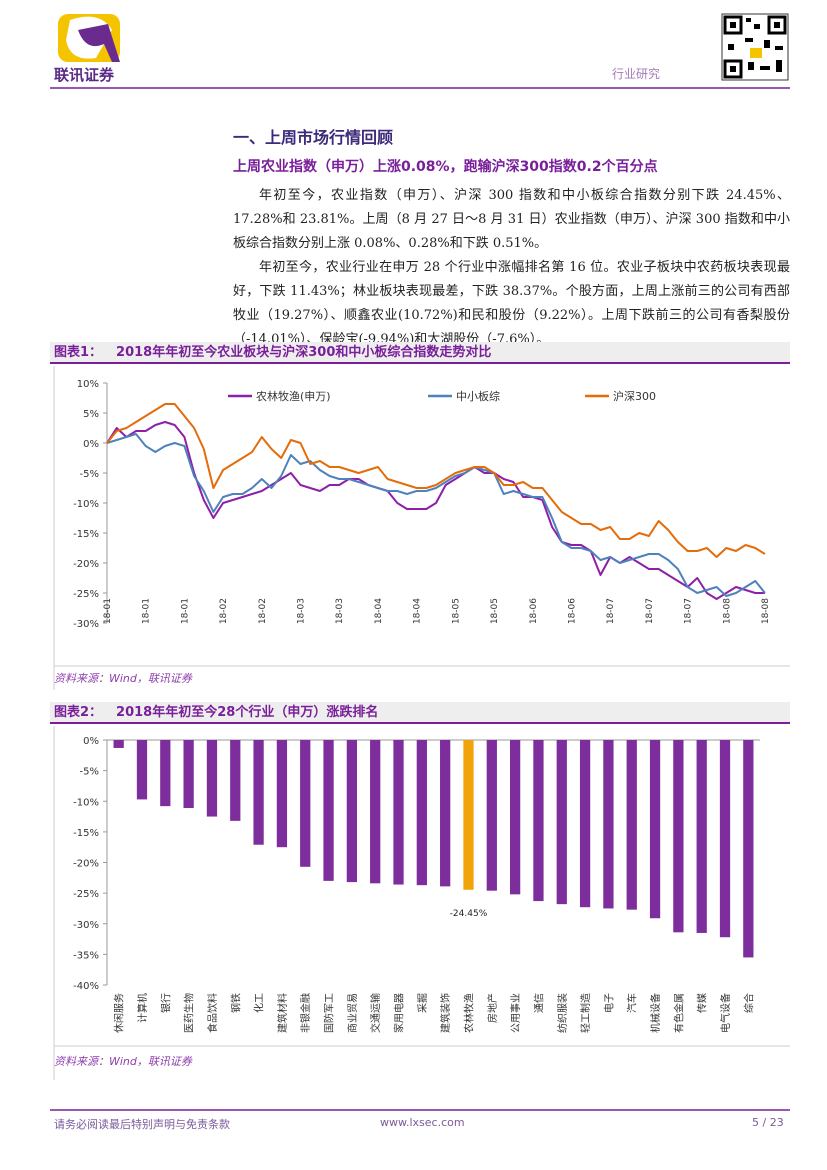 This screenshot has width=827, height=1170. I want to click on figure-title: 2018年年初至今28个行业（申万）涨跌排名, so click(247, 712).